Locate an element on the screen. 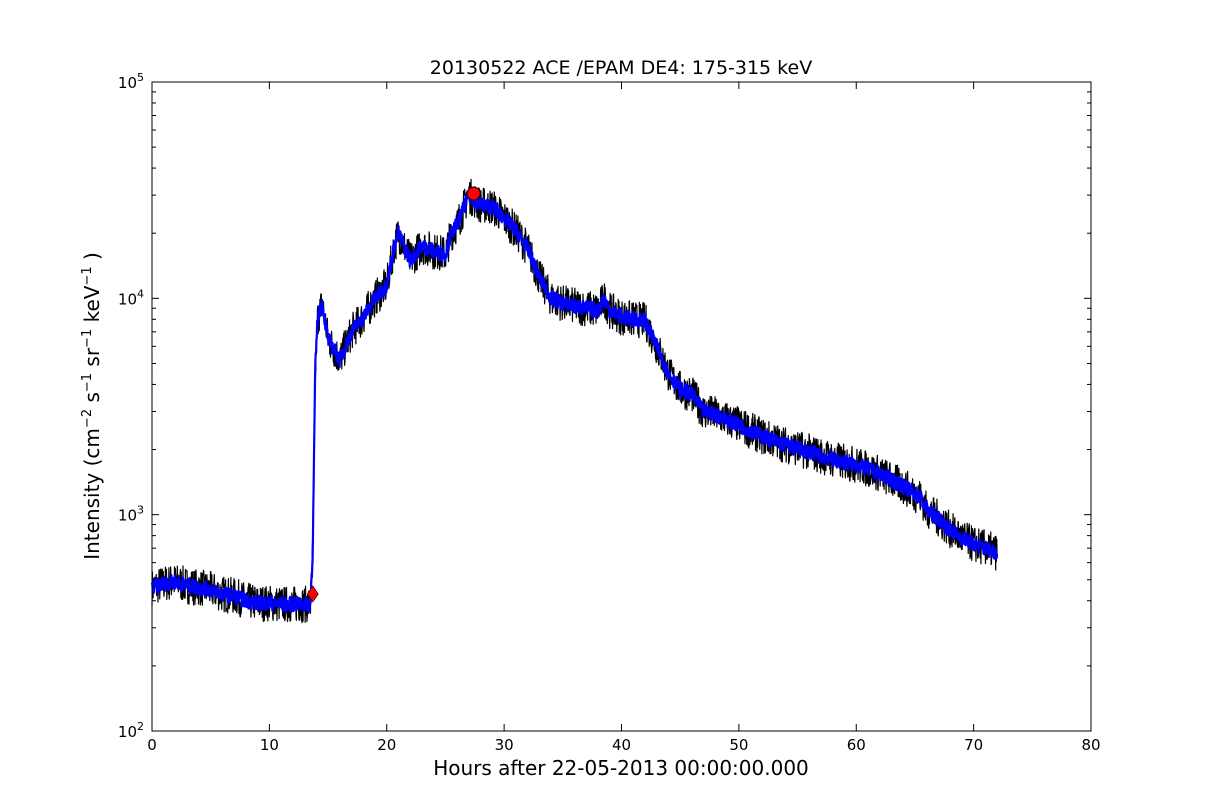 The image size is (1212, 812). y-tick-label: 10² is located at coordinates (131, 730).